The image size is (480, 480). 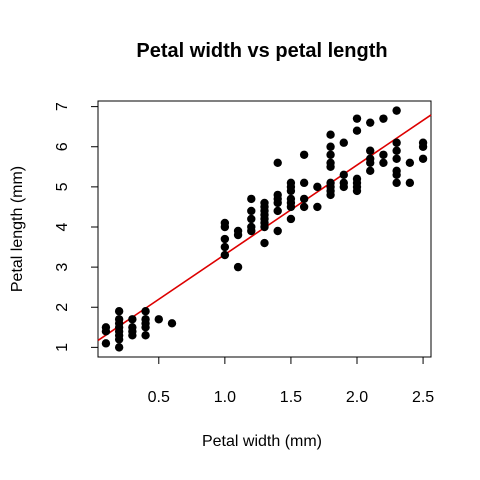 What do you see at coordinates (76, 227) in the screenshot?
I see `y-axis: 1 2 3 4 5 6 7` at bounding box center [76, 227].